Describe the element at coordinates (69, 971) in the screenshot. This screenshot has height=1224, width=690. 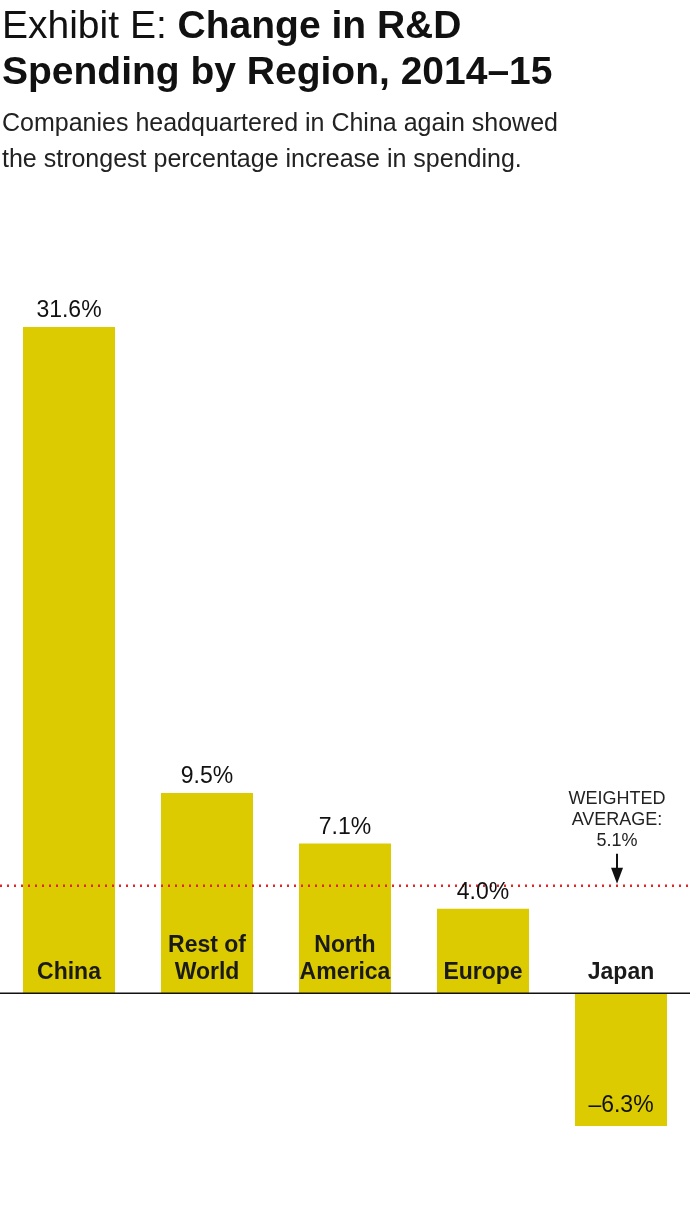
I see `x-tick-label: China` at that location.